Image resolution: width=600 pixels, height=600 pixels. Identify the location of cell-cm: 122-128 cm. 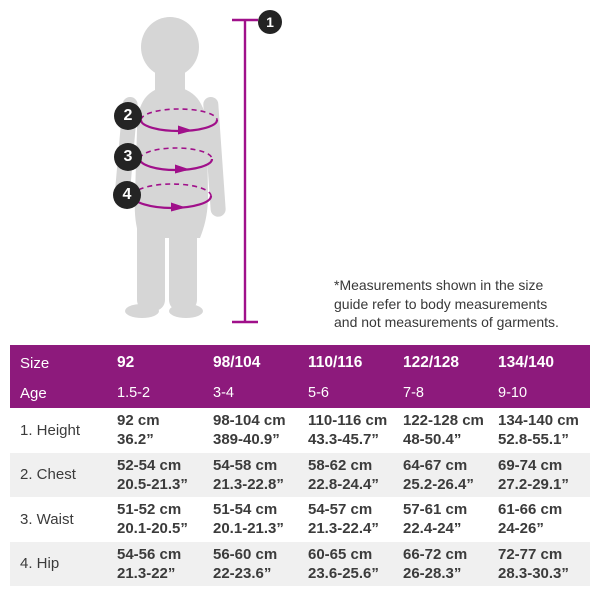
(443, 421).